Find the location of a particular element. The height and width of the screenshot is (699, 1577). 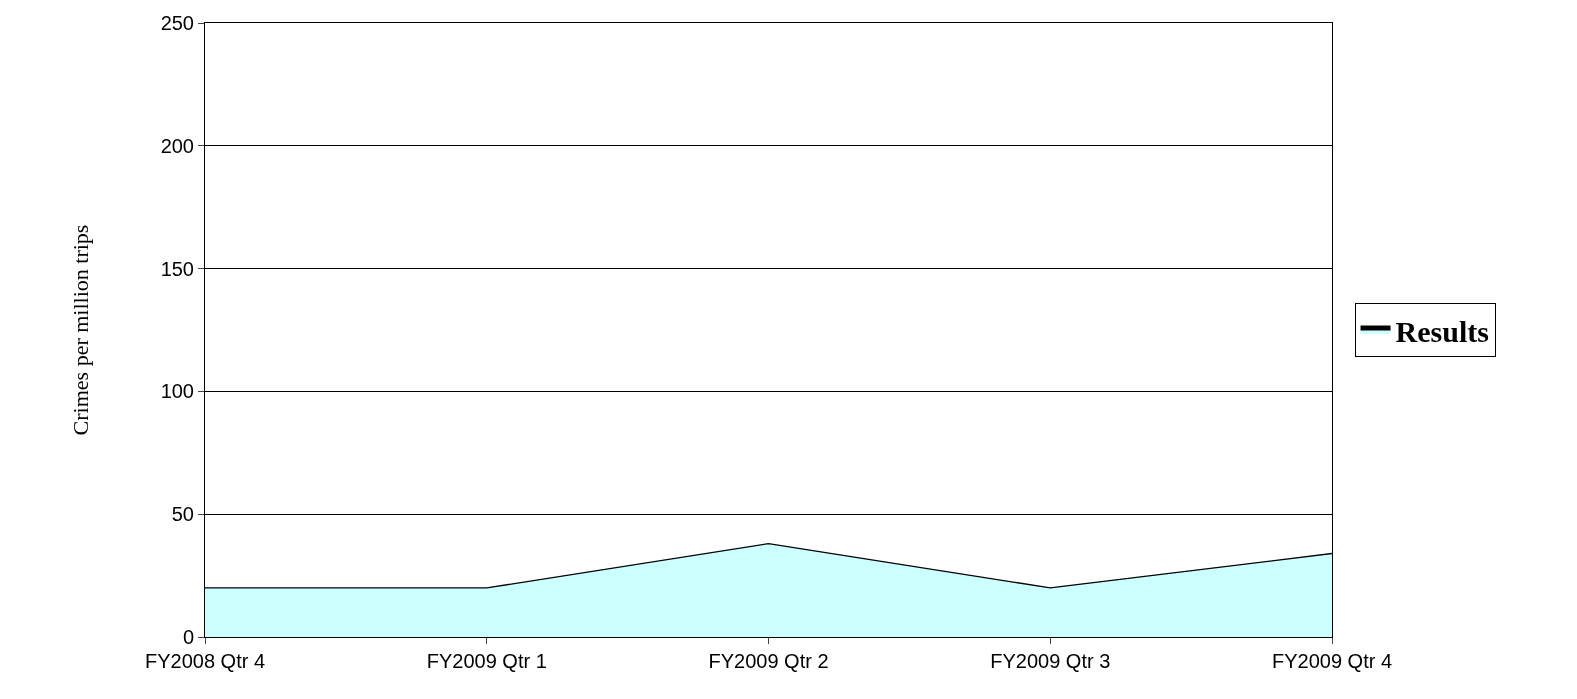

y-tick-label: 0 is located at coordinates (188, 637).